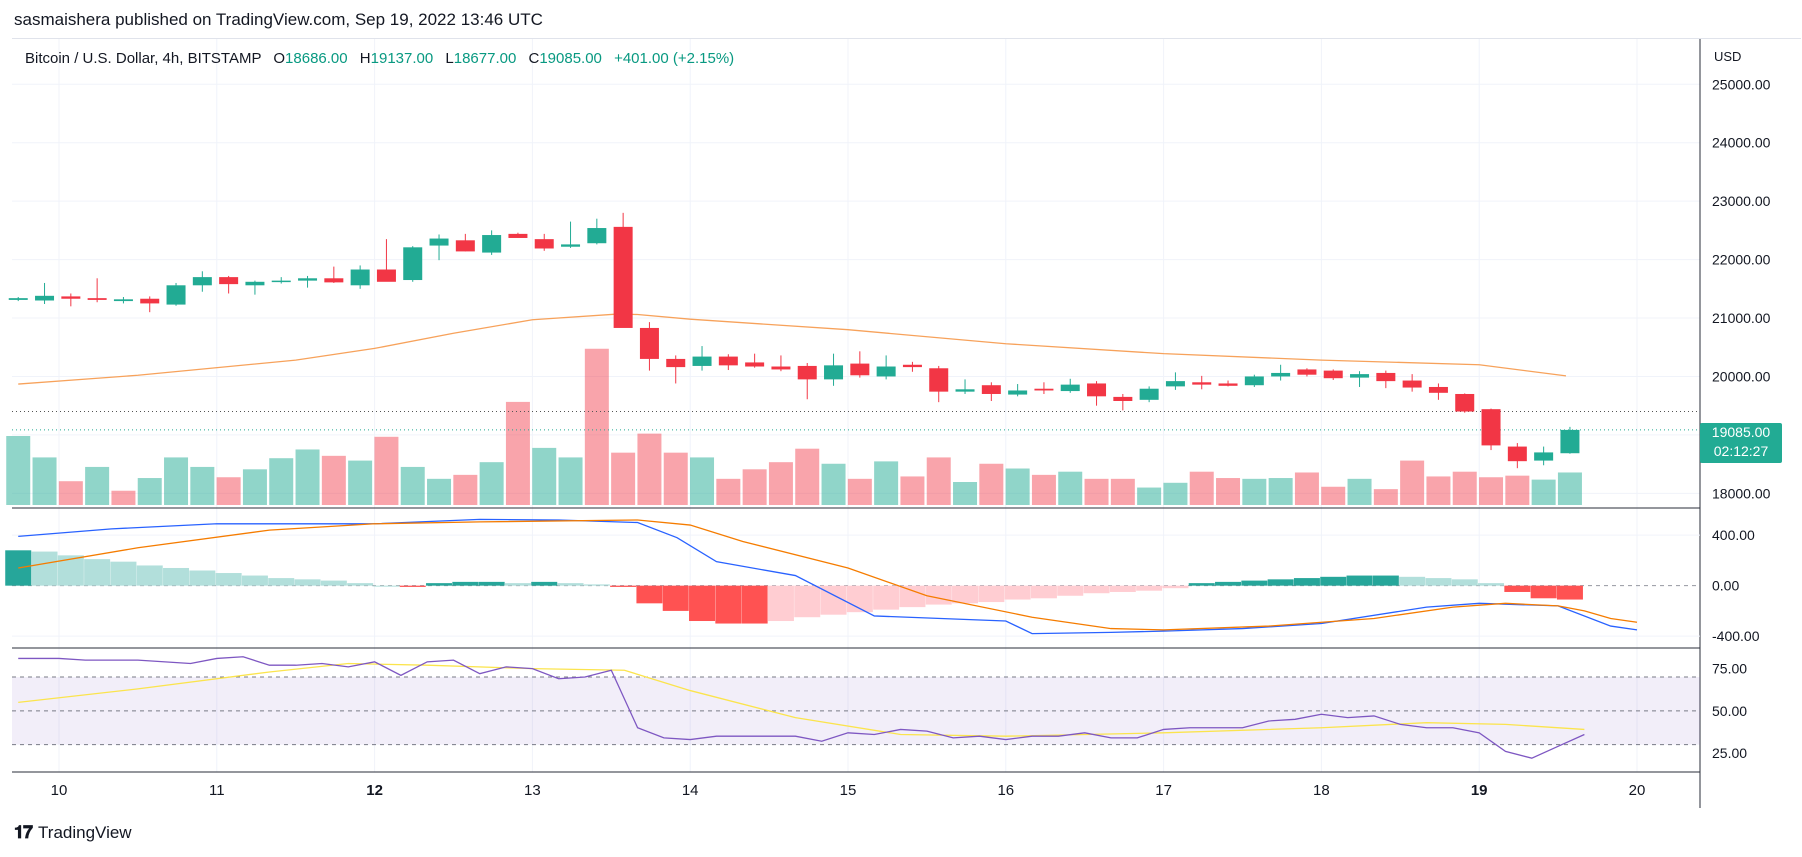 The height and width of the screenshot is (857, 1802). I want to click on moving-average-line, so click(792, 349).